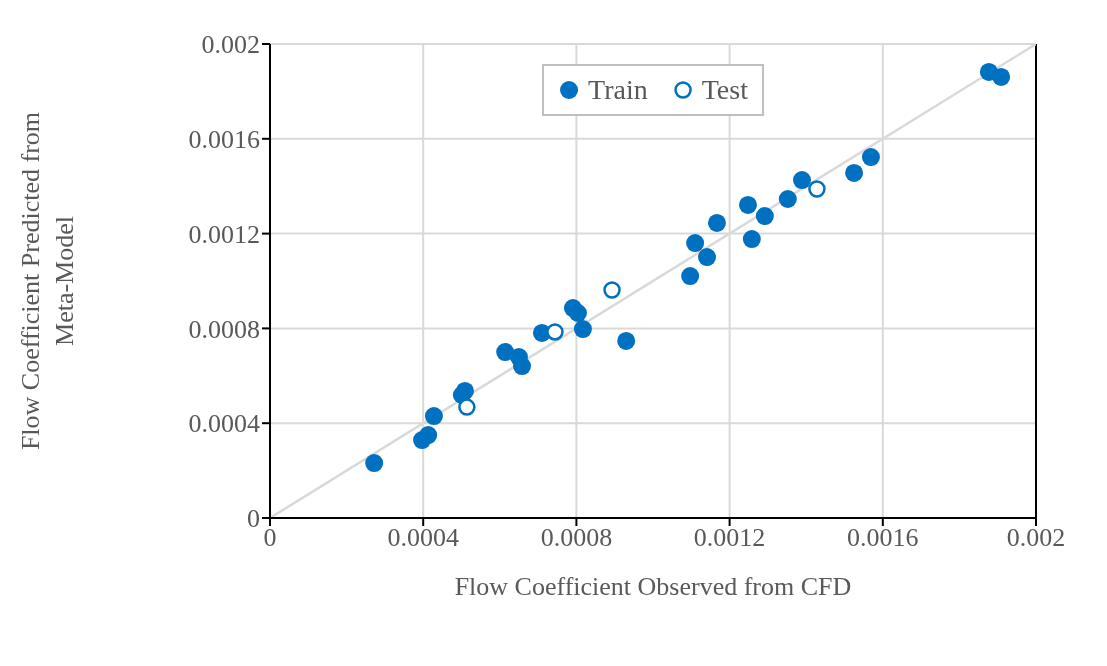 The width and height of the screenshot is (1107, 666). I want to click on y-tick-label: 0.0008, so click(224, 329).